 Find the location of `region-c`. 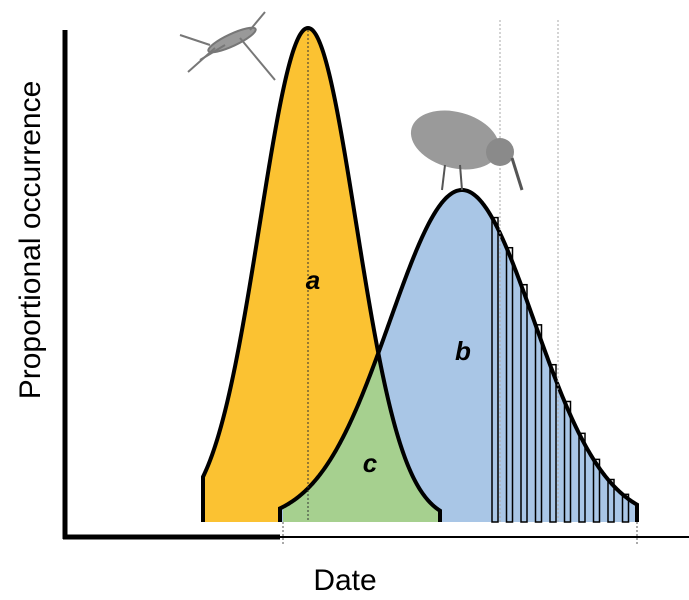

region-c is located at coordinates (361, 437).